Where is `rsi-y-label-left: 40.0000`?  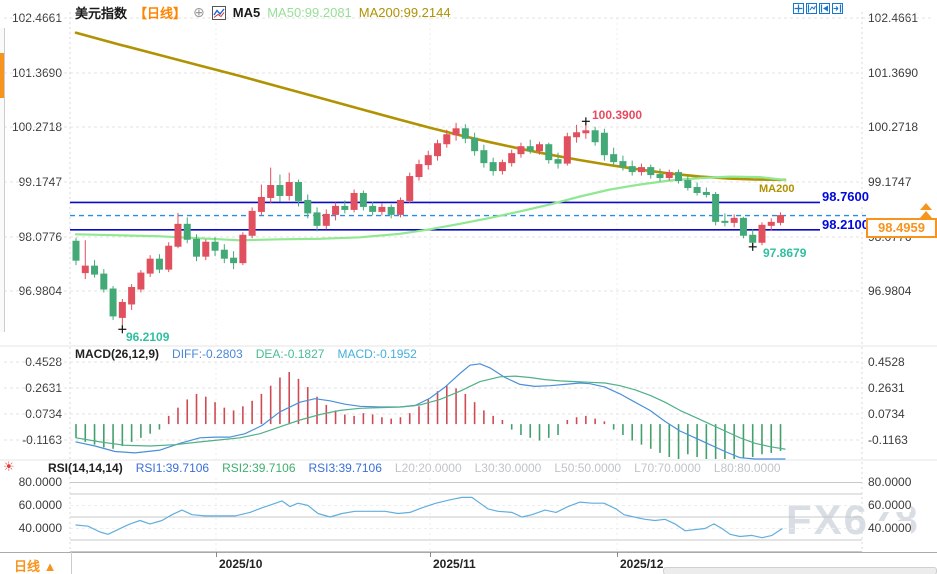
rsi-y-label-left: 40.0000 is located at coordinates (33, 528).